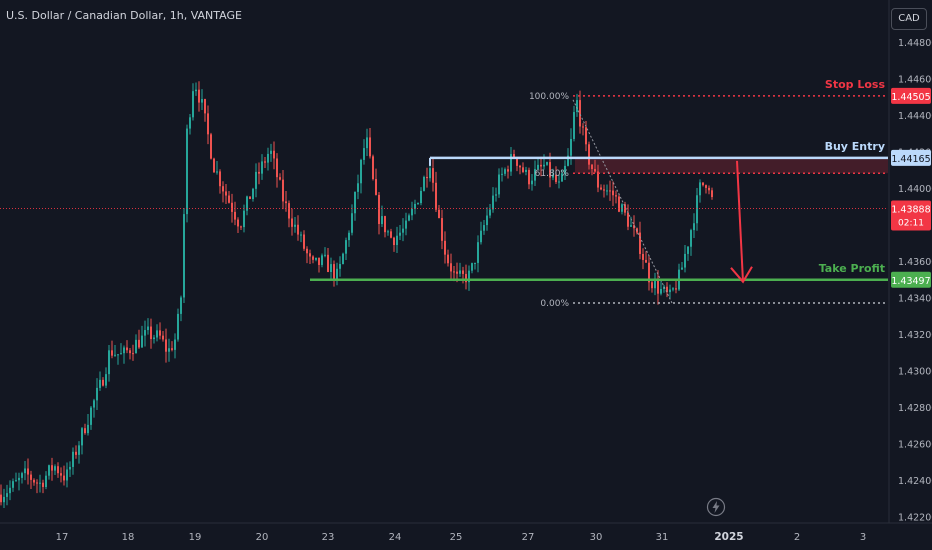 This screenshot has height=550, width=932. Describe the element at coordinates (909, 19) in the screenshot. I see `currency-selector-button: CAD` at that location.